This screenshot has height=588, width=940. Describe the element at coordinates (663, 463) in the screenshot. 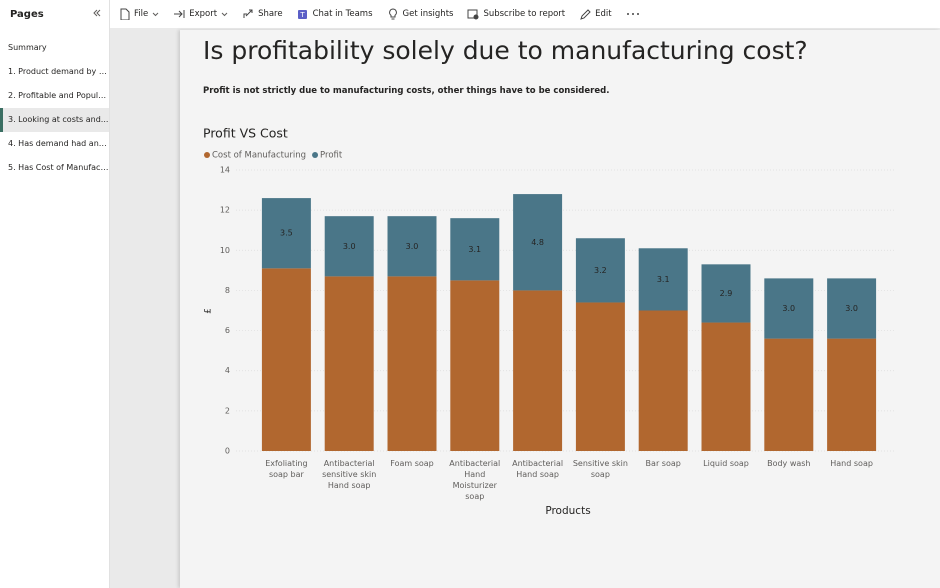

I see `x-tick-label: Bar soap` at that location.